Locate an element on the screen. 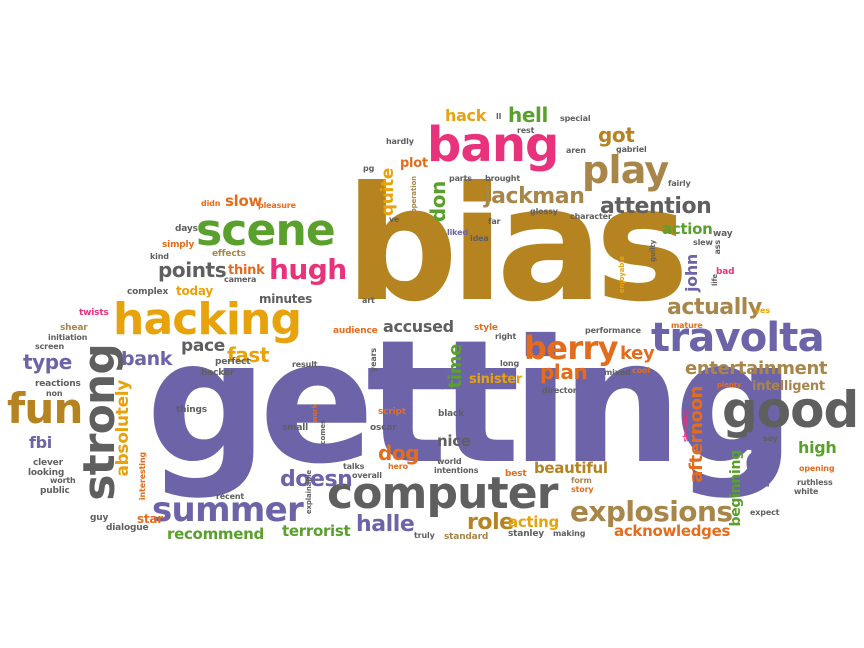 The width and height of the screenshot is (864, 648). word-bad: bad is located at coordinates (725, 272).